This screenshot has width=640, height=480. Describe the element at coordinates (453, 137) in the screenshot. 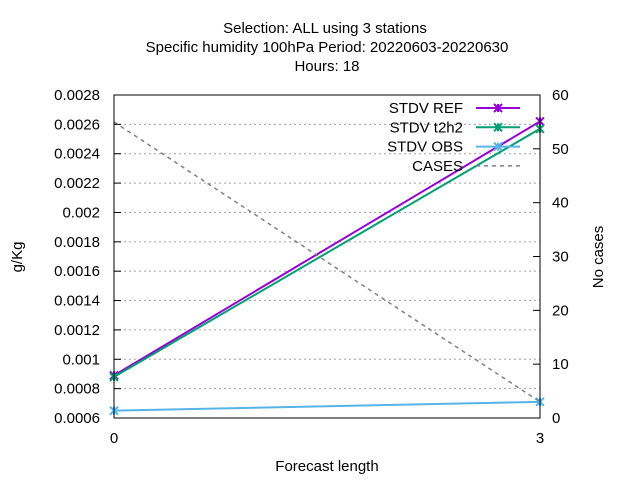

I see `legend: STDV REF STDV t2h2 STDV OBS CASES` at that location.